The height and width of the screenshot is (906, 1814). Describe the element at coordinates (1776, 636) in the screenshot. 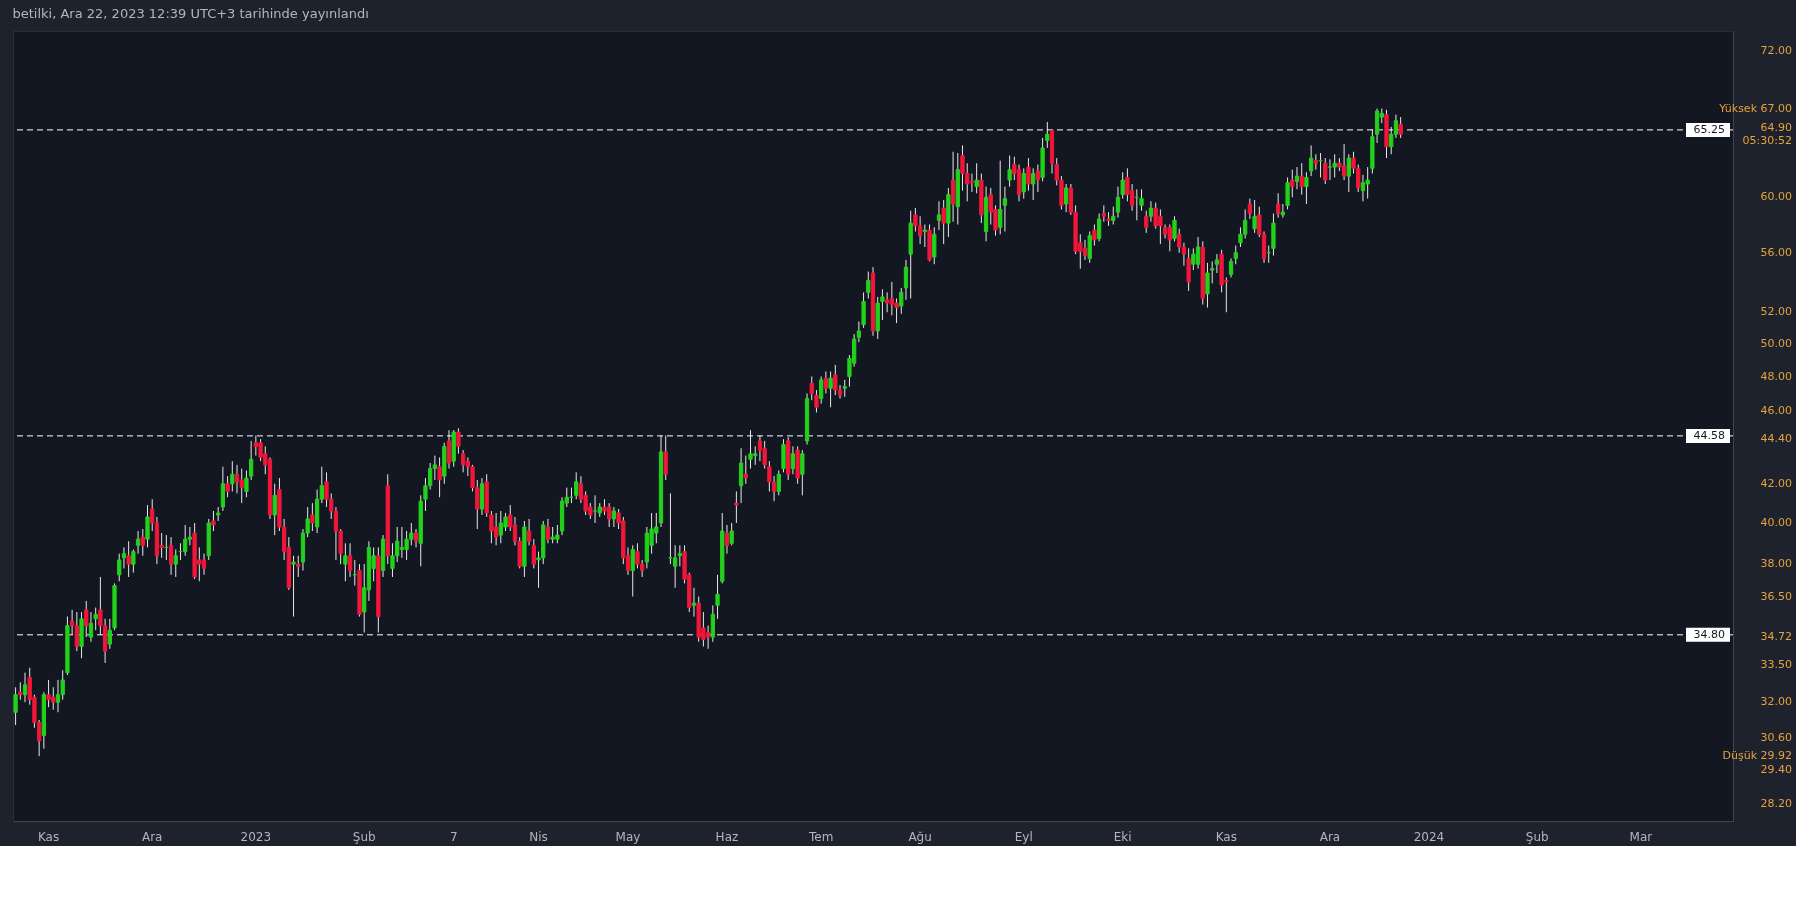

I see `y-tick-label: 34.72` at that location.